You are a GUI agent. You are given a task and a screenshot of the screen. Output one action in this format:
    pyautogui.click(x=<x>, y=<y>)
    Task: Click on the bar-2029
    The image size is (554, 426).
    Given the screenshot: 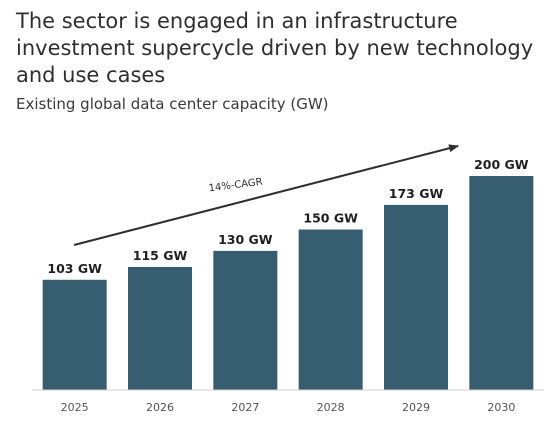 What is the action you would take?
    pyautogui.click(x=416, y=297)
    